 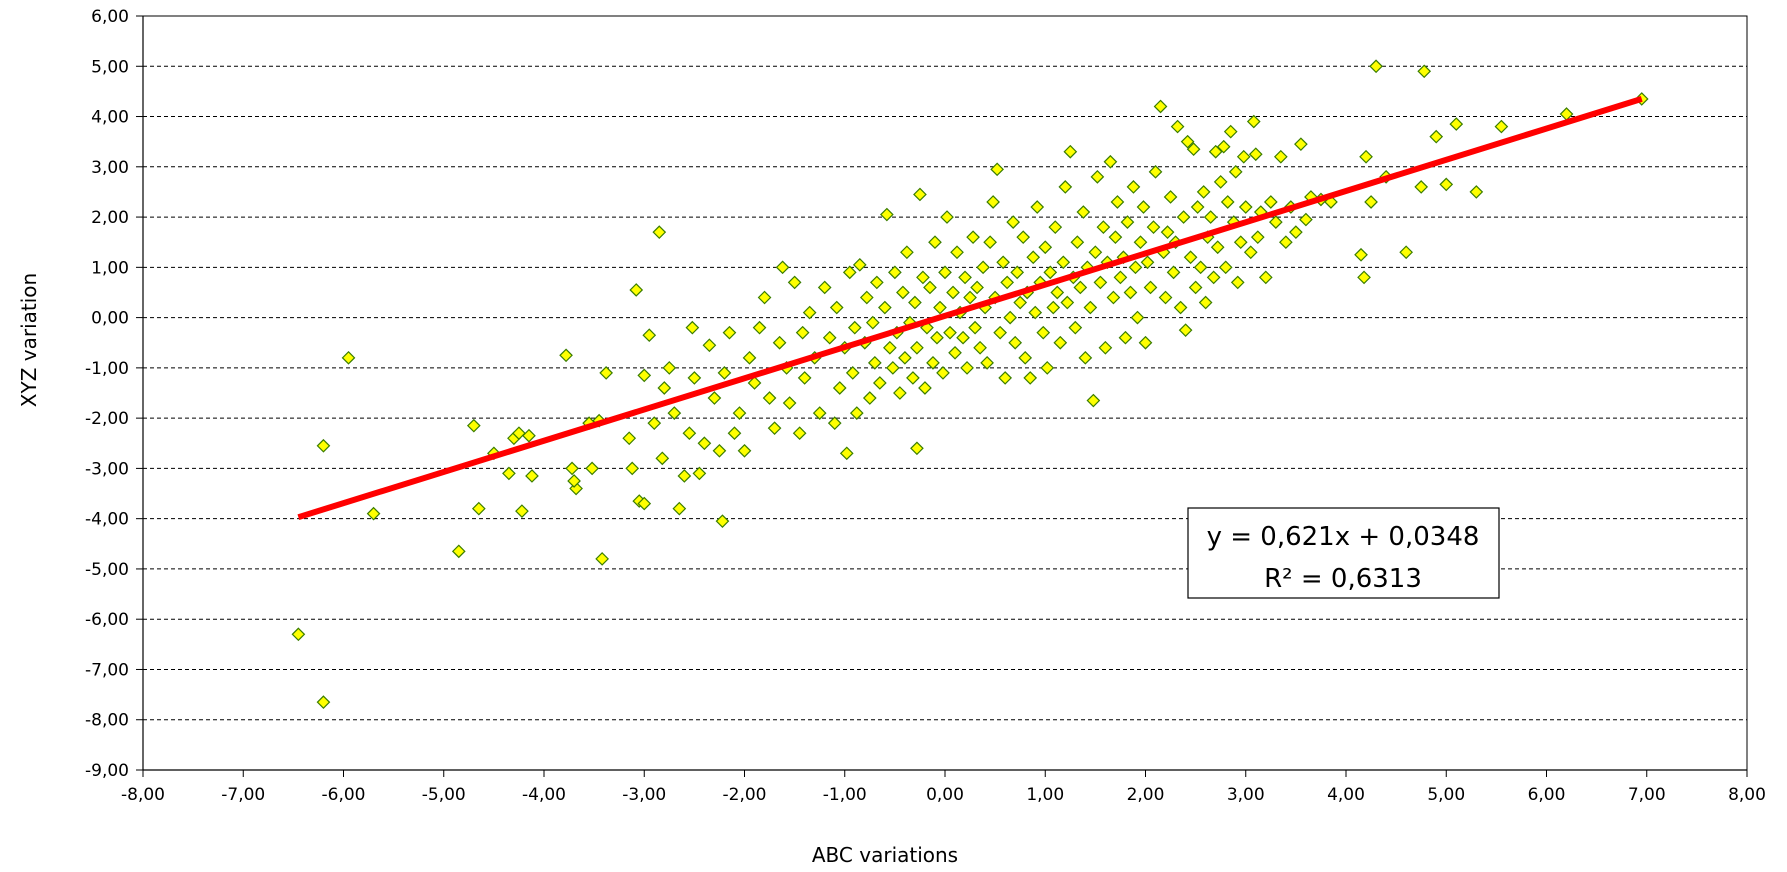 What do you see at coordinates (110, 319) in the screenshot?
I see `y-tick-label: 0,00` at bounding box center [110, 319].